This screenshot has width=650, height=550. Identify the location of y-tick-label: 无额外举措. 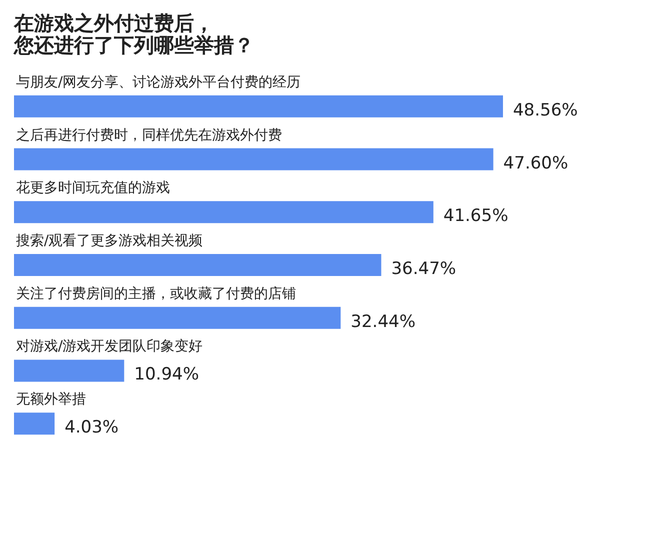
(51, 400).